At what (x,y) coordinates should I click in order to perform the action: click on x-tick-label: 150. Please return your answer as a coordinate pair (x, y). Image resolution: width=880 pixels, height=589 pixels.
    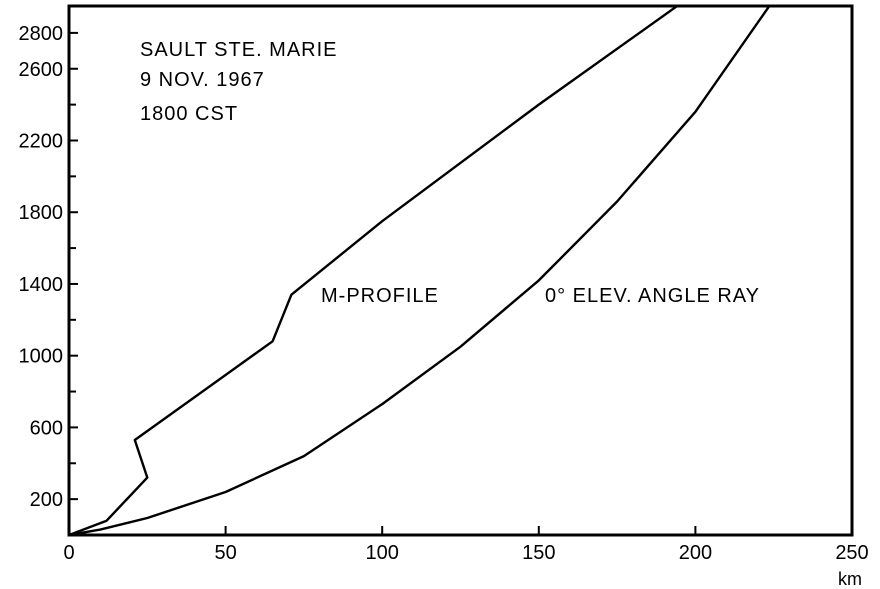
    Looking at the image, I should click on (538, 553).